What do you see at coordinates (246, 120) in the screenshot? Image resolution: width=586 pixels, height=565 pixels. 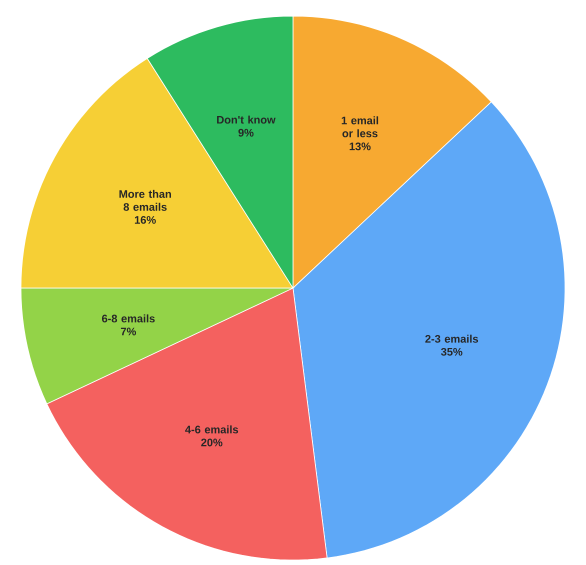 I see `slice-label: Don't know` at bounding box center [246, 120].